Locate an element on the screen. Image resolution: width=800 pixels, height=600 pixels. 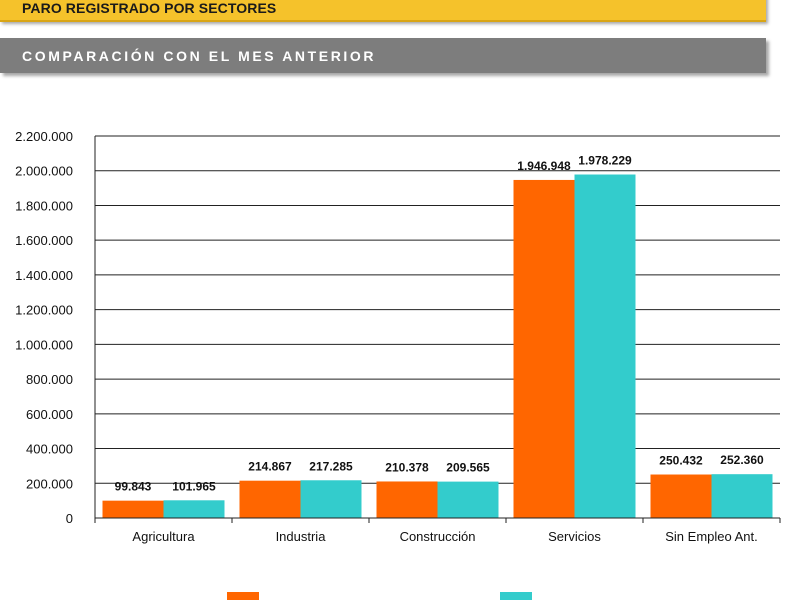
y-tick-label: 0 is located at coordinates (69, 518).